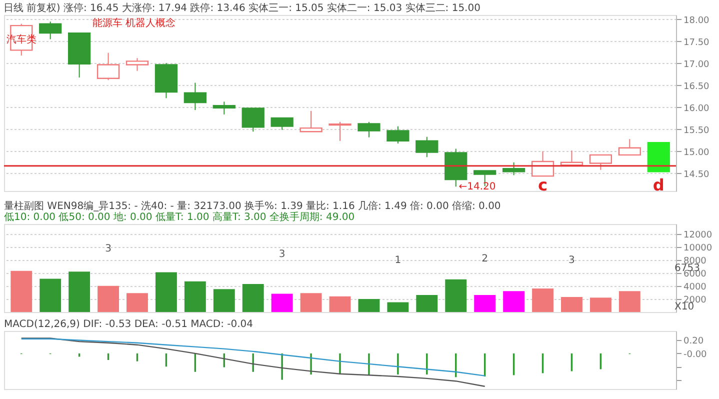 Image resolution: width=719 pixels, height=399 pixels. I want to click on y-tick-label: 10000, so click(698, 248).